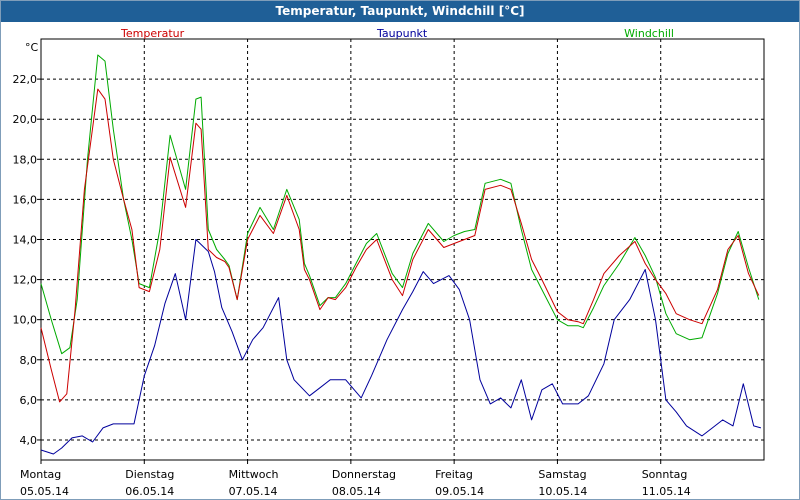 This screenshot has height=500, width=800. Describe the element at coordinates (666, 491) in the screenshot. I see `x-tick-date: 11.05.14` at that location.